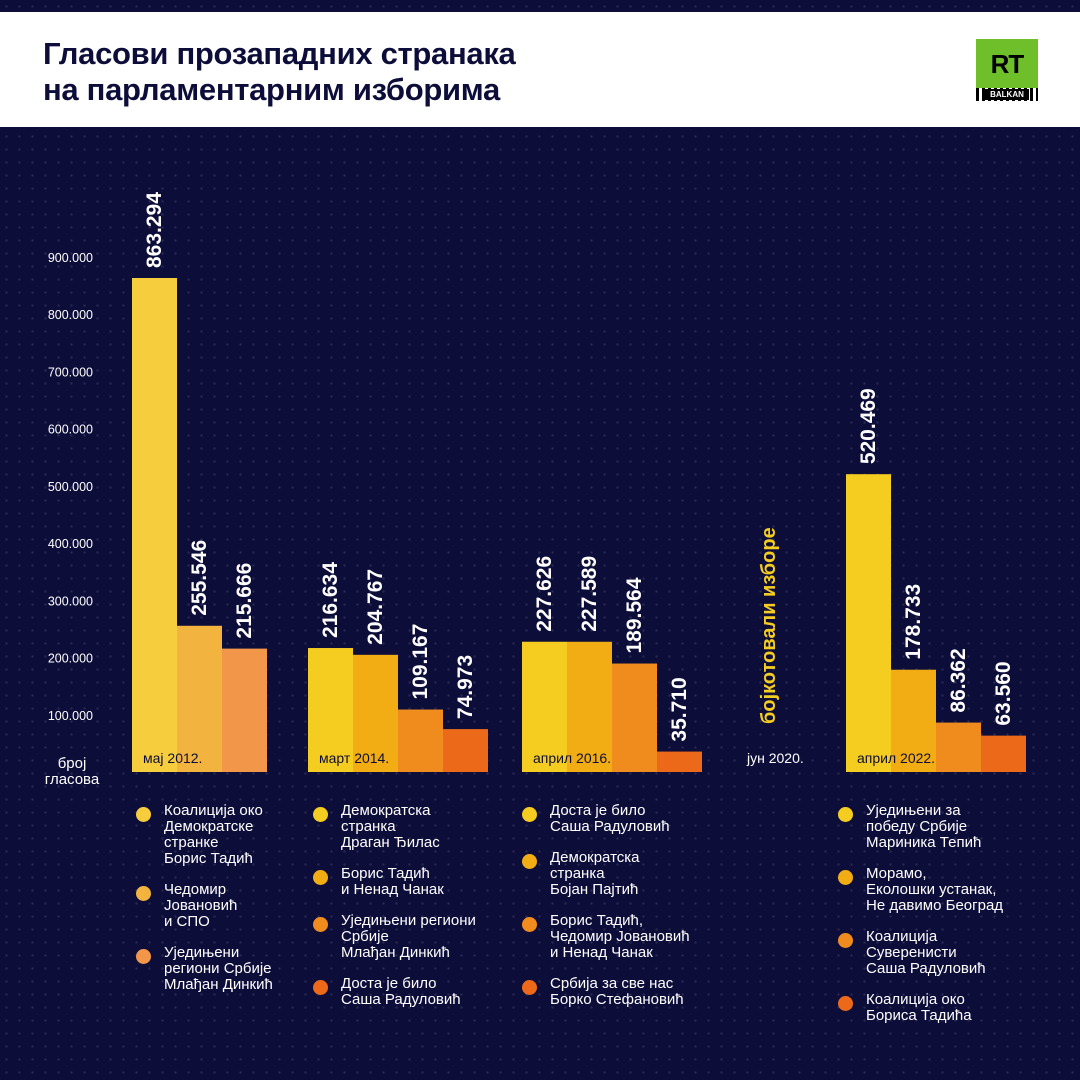 This screenshot has height=1080, width=1080. What do you see at coordinates (679, 709) in the screenshot?
I see `bar-value-label: 35.710` at bounding box center [679, 709].